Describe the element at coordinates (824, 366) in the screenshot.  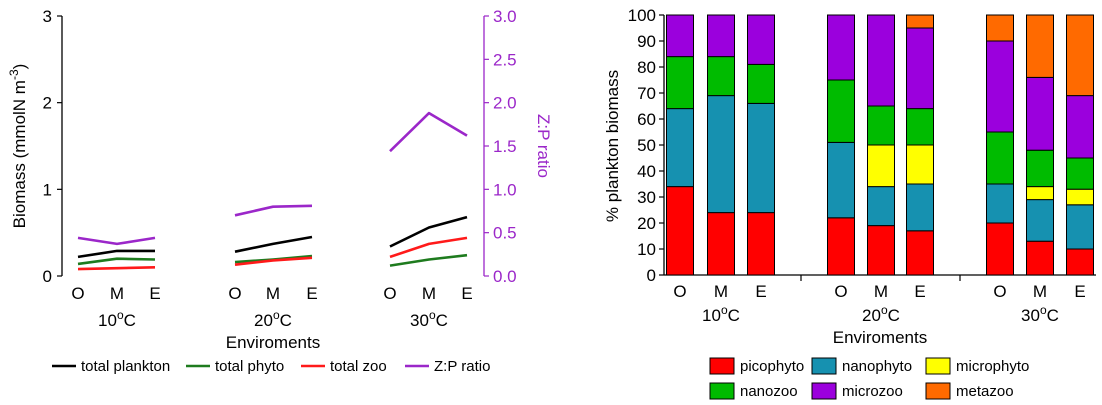
I see `legend-swatch-nanophyto` at that location.